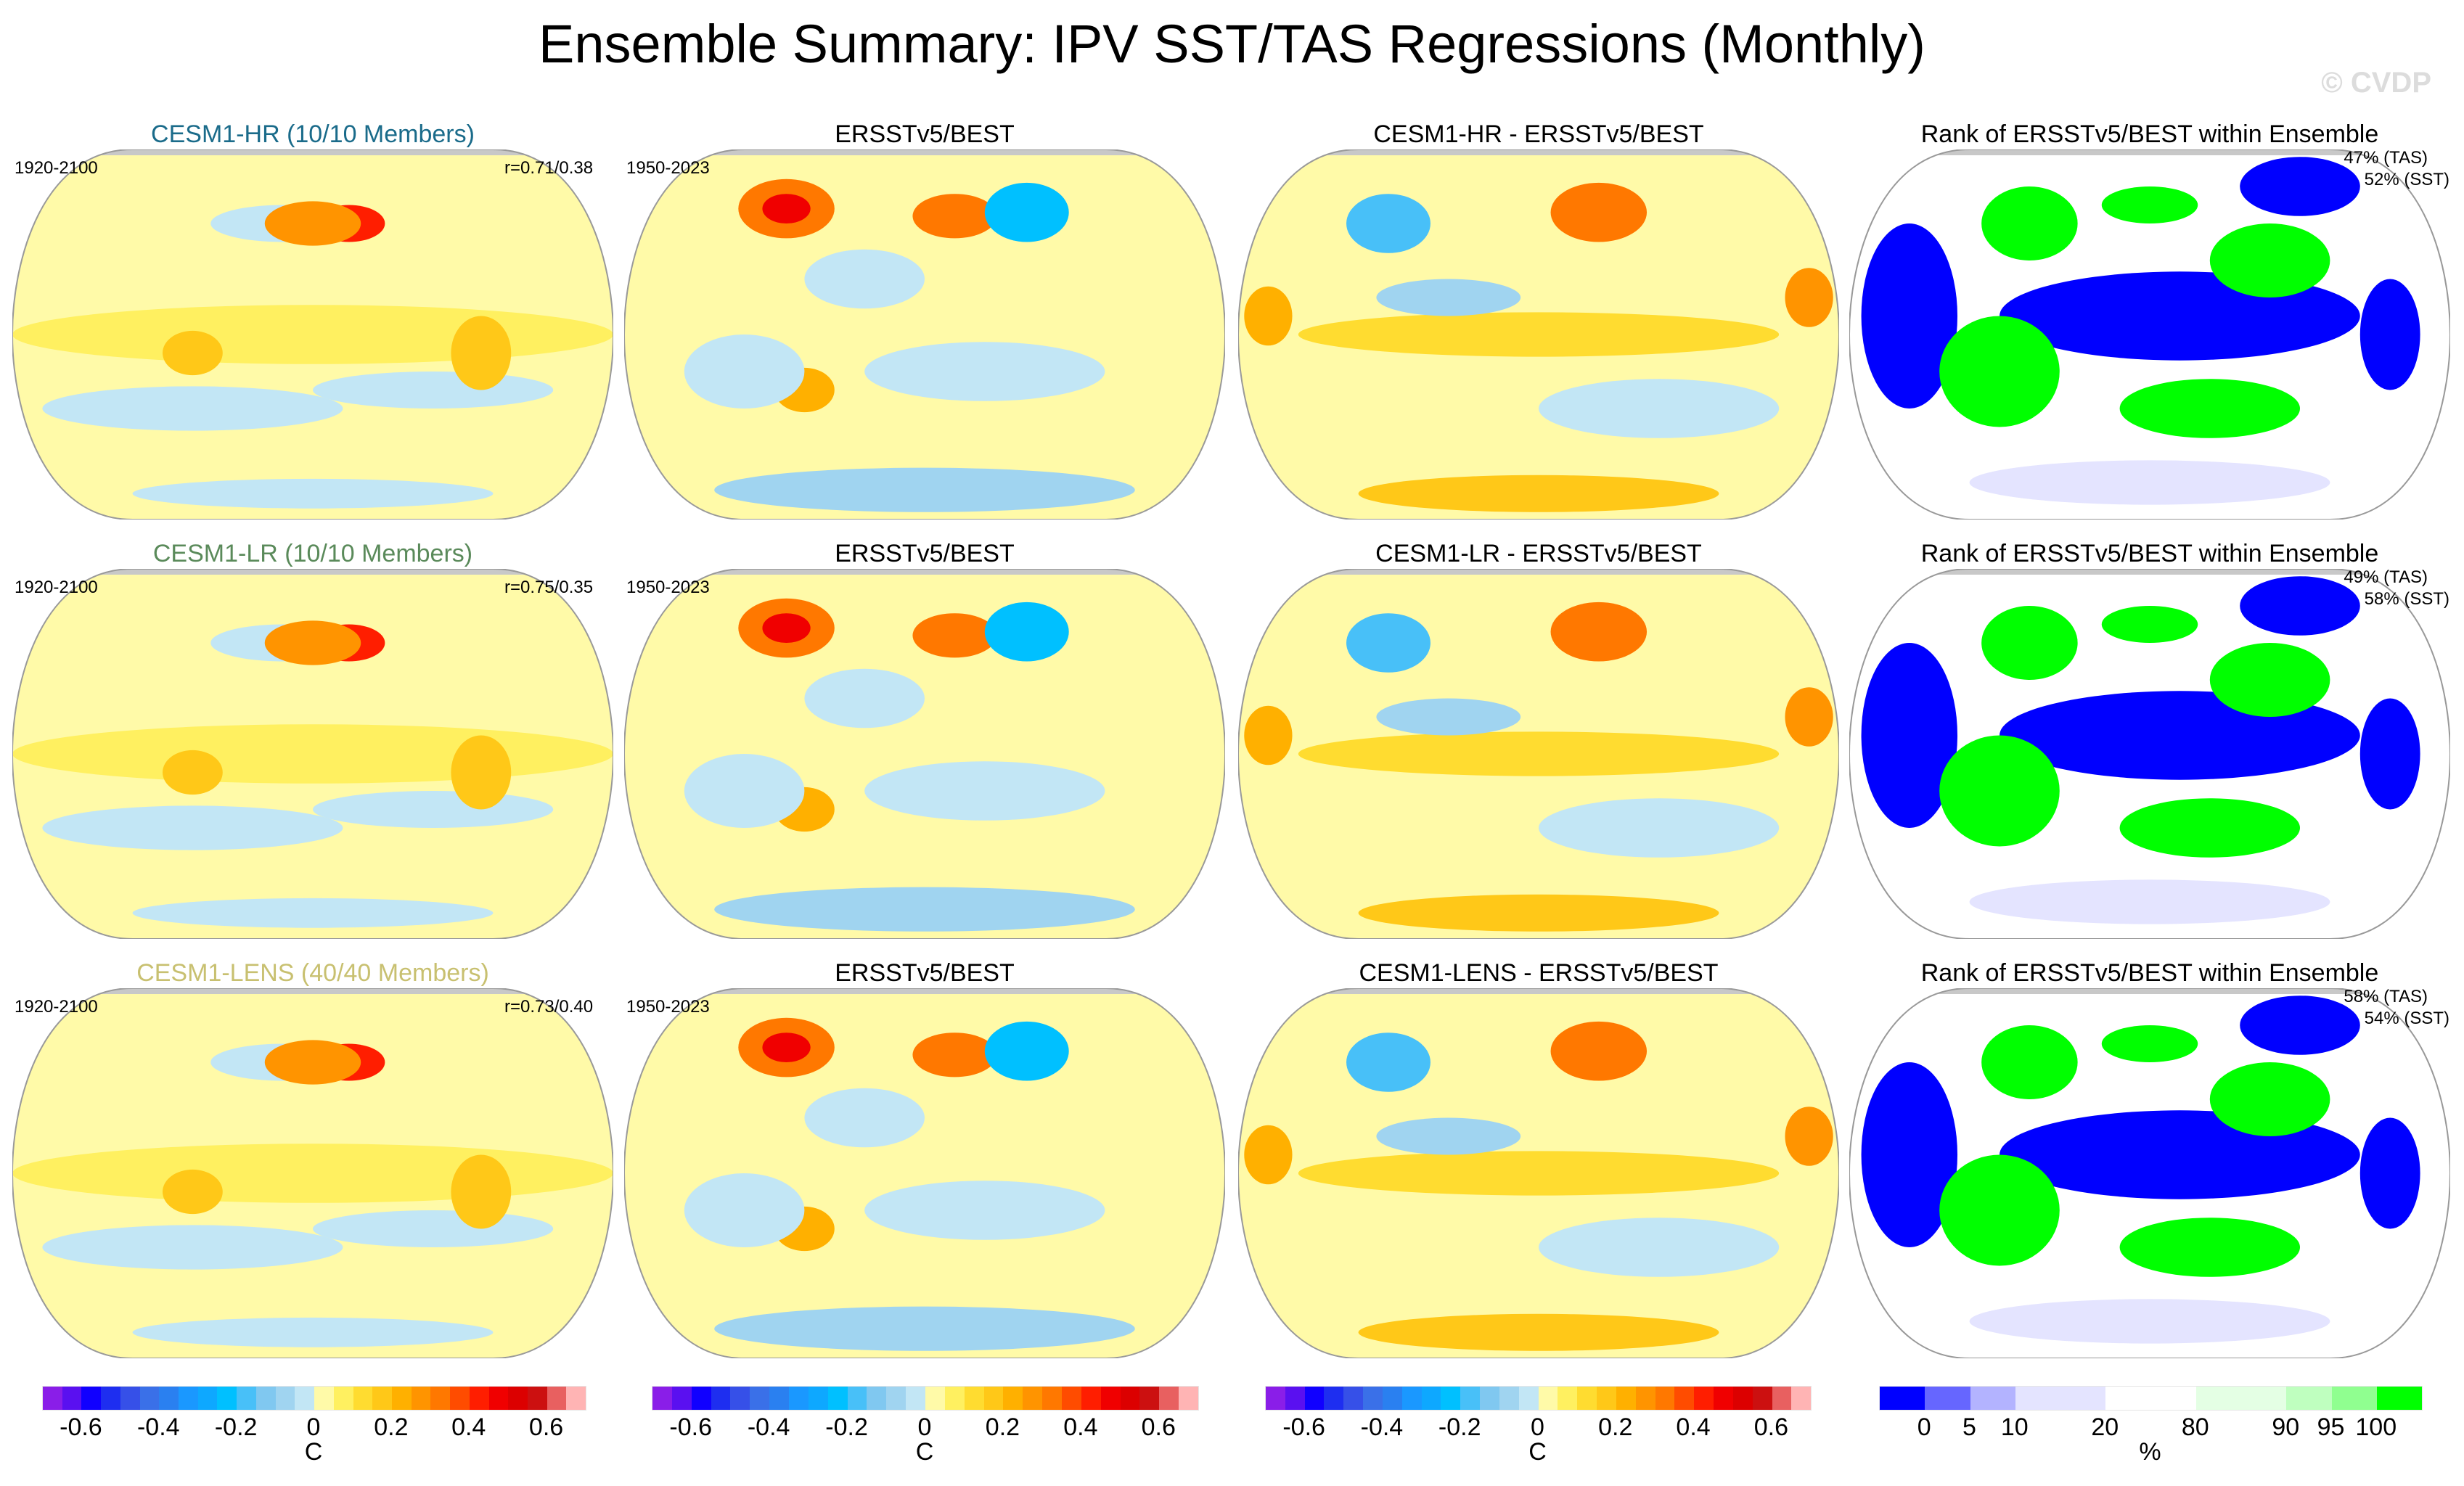 Image resolution: width=2464 pixels, height=1486 pixels. What do you see at coordinates (2376, 83) in the screenshot?
I see `watermark: © CVDP` at bounding box center [2376, 83].